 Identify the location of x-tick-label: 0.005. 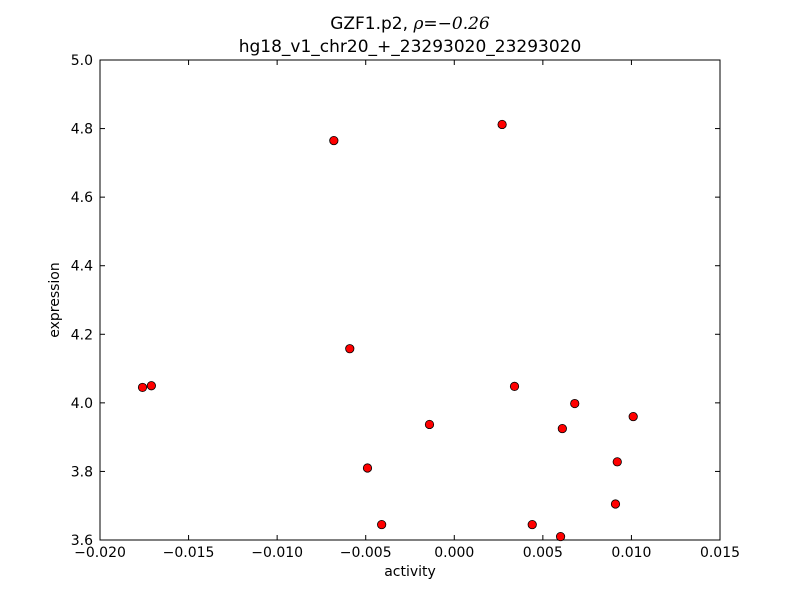
(543, 553).